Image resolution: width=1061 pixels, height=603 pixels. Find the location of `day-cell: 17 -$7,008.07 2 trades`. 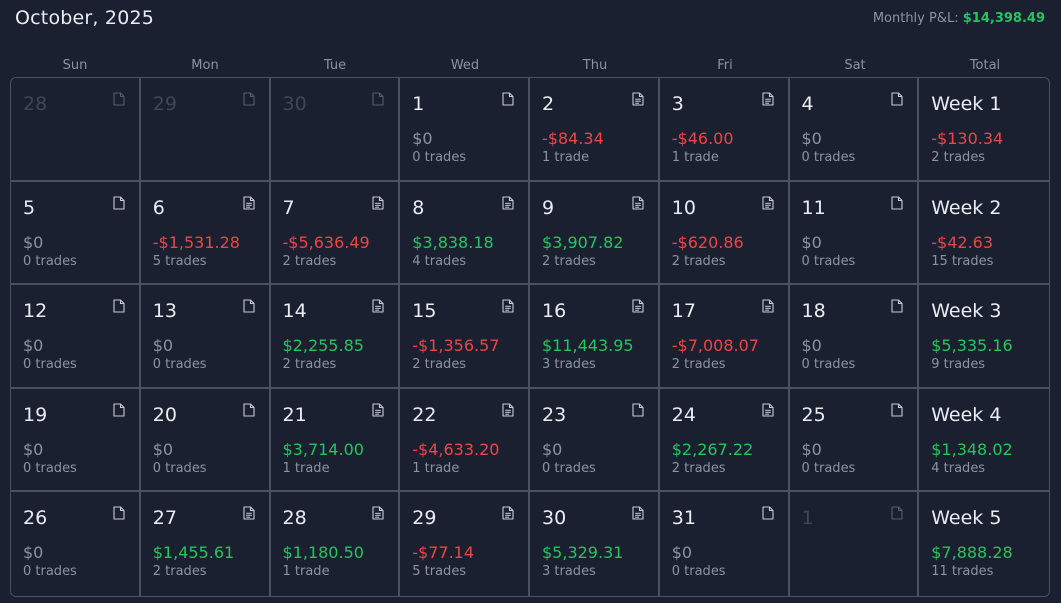

day-cell: 17 -$7,008.07 2 trades is located at coordinates (724, 337).